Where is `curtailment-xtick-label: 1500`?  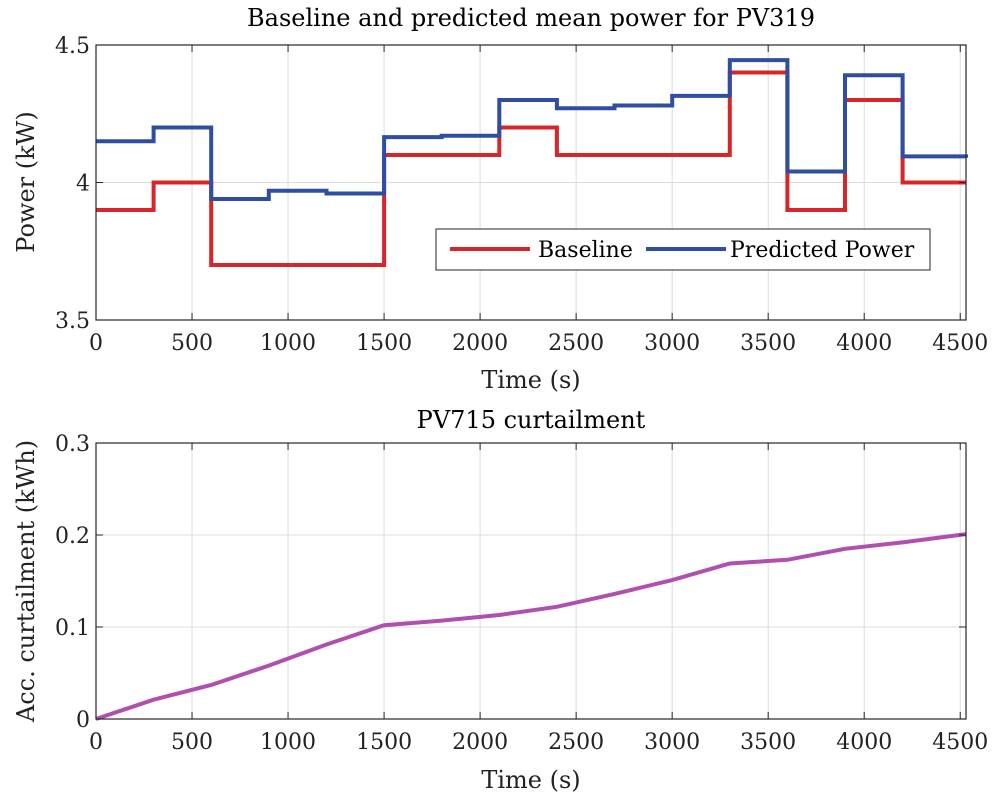
curtailment-xtick-label: 1500 is located at coordinates (384, 742).